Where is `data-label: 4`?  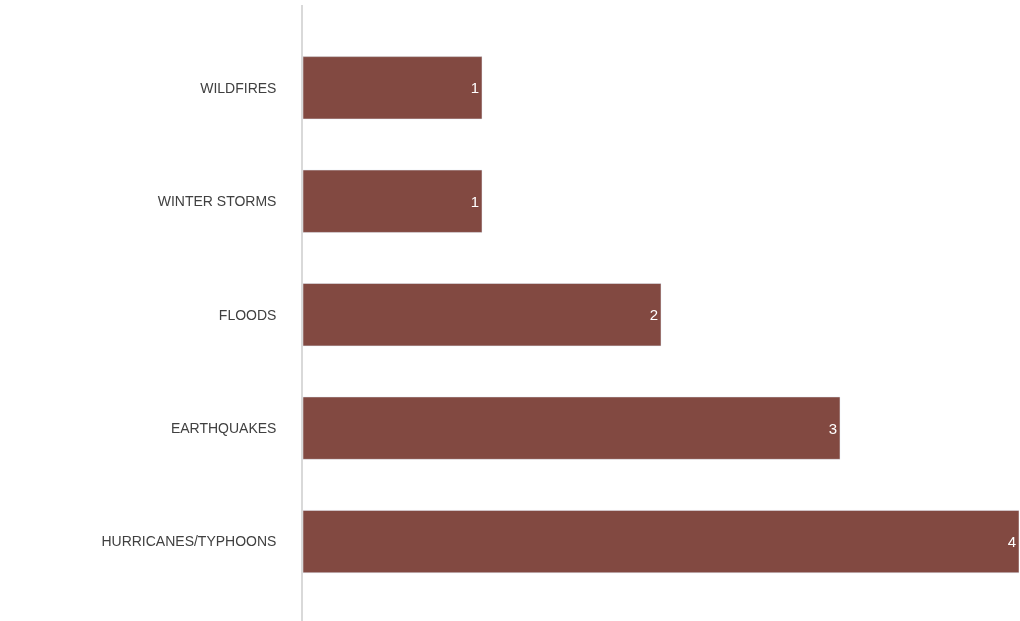
data-label: 4 is located at coordinates (1011, 542).